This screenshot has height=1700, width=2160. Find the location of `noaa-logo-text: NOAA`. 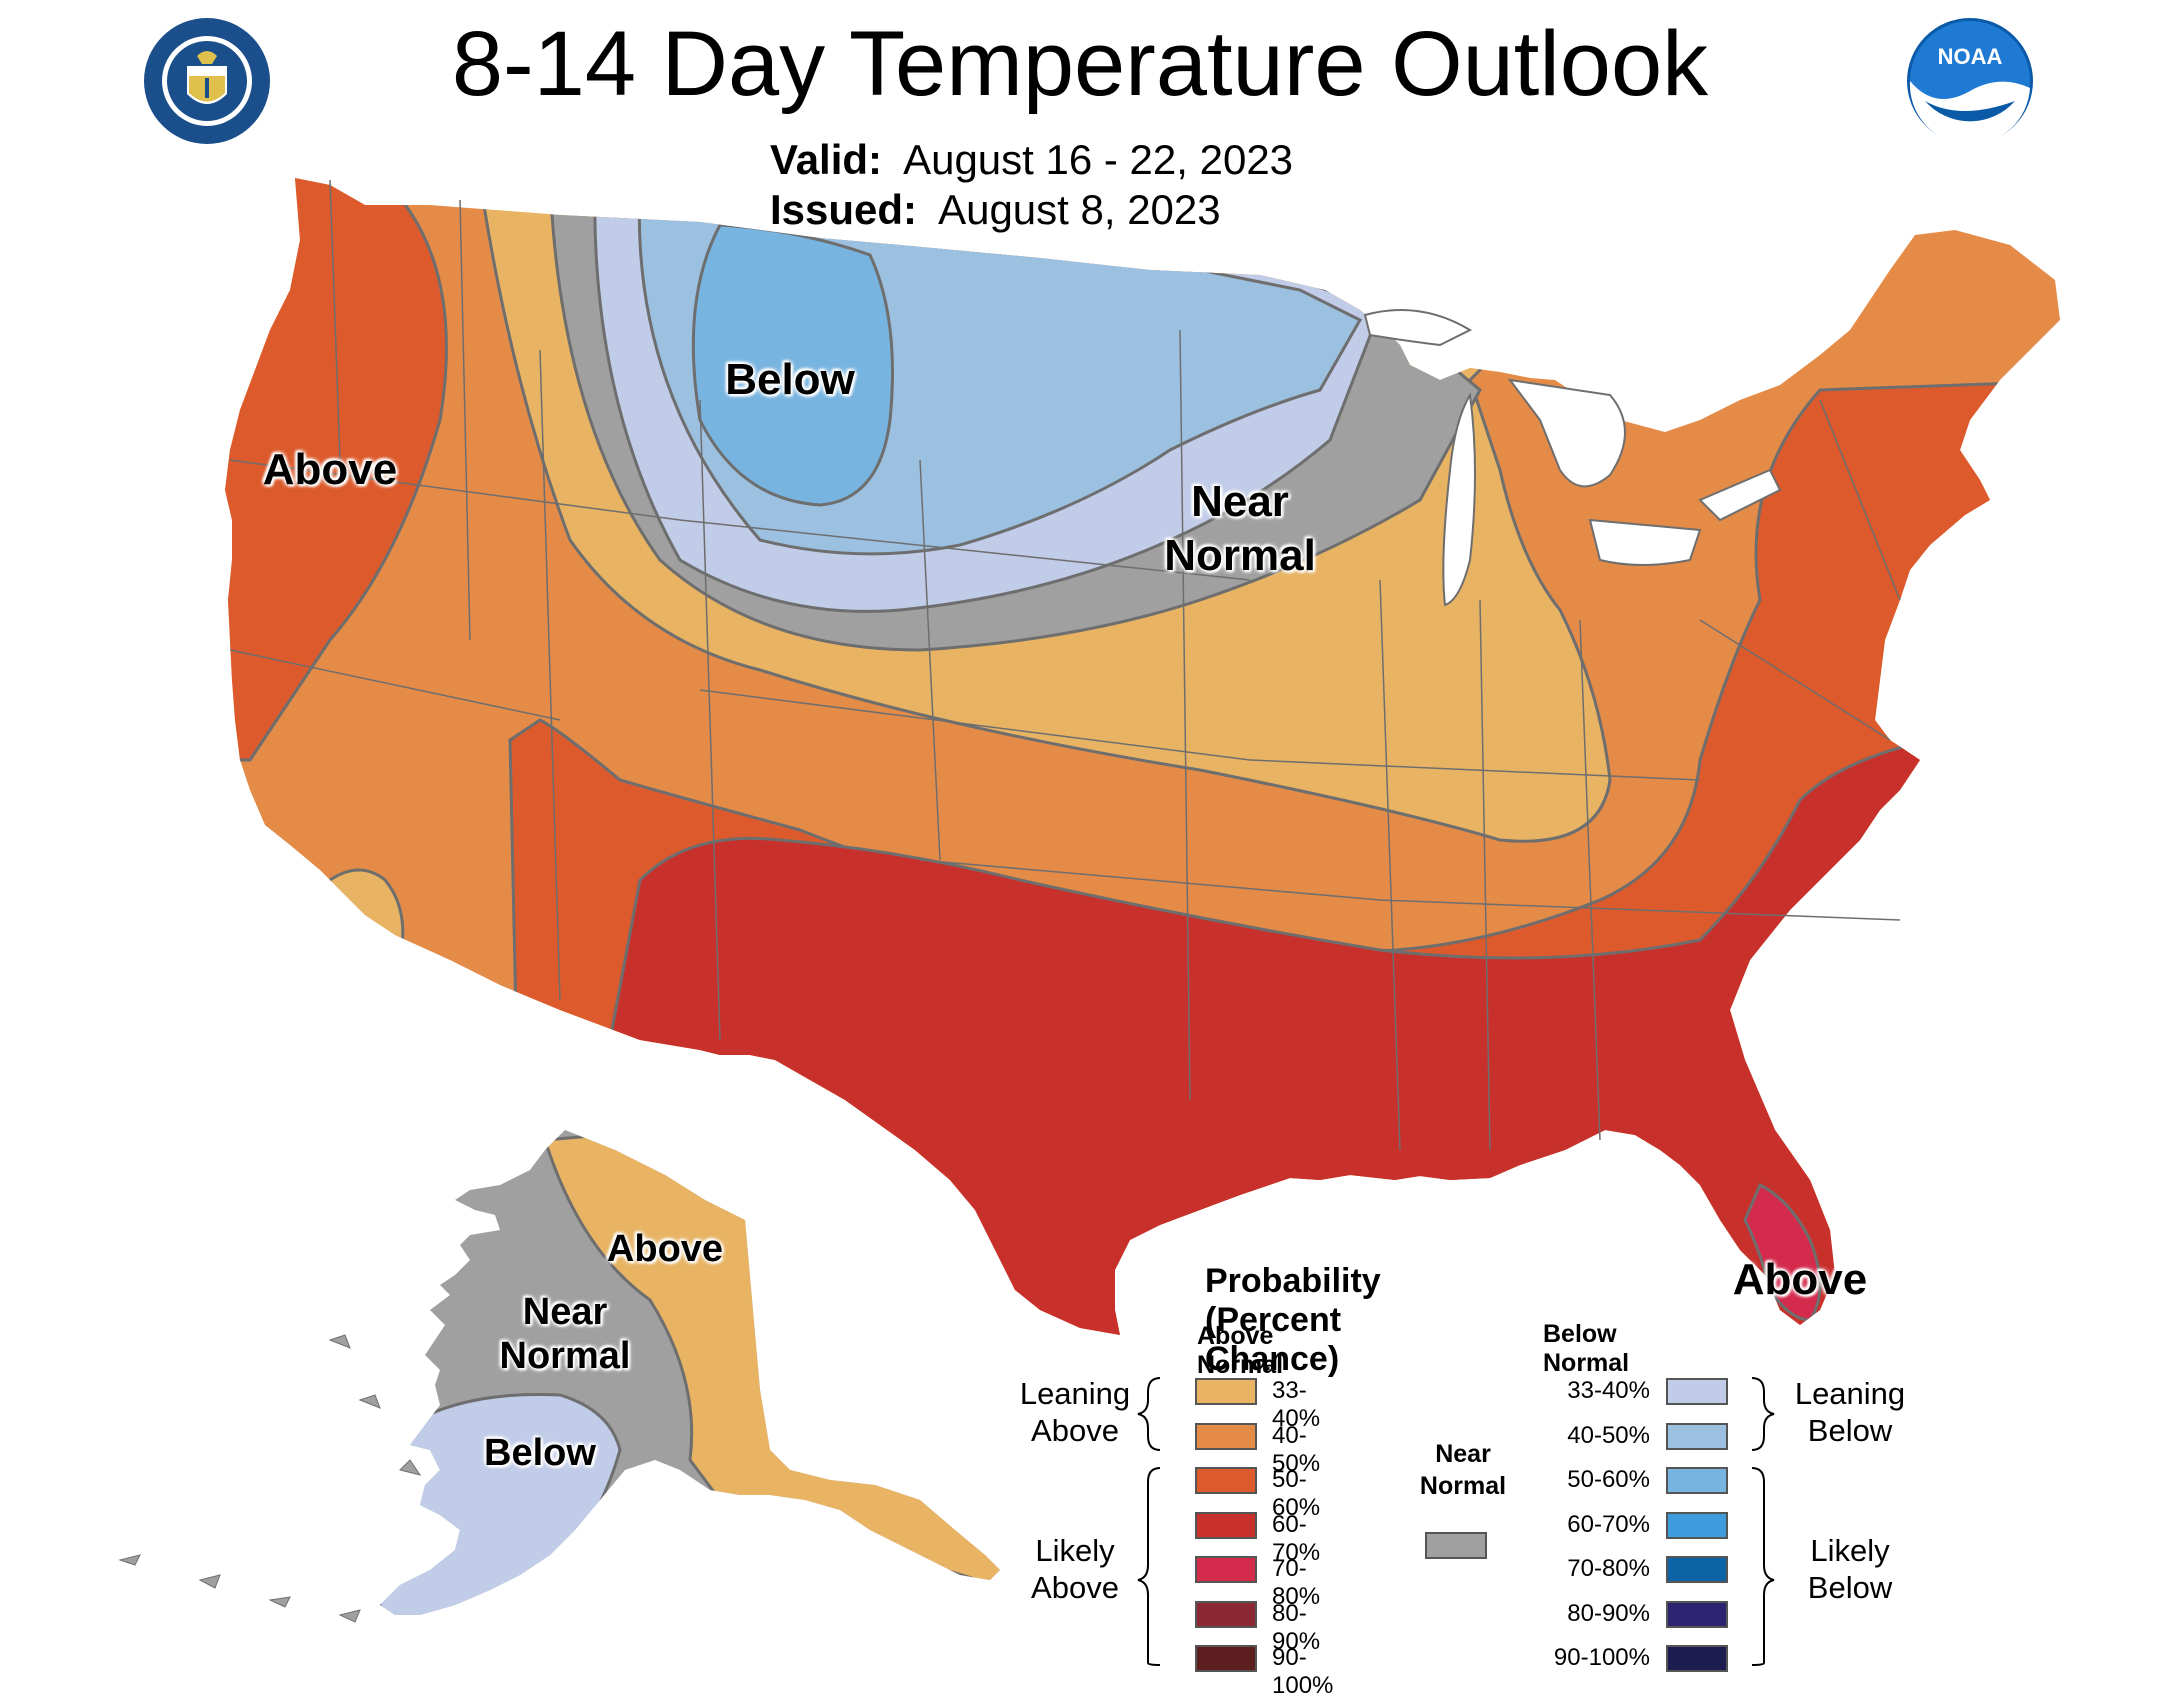

noaa-logo-text: NOAA is located at coordinates (1970, 56).